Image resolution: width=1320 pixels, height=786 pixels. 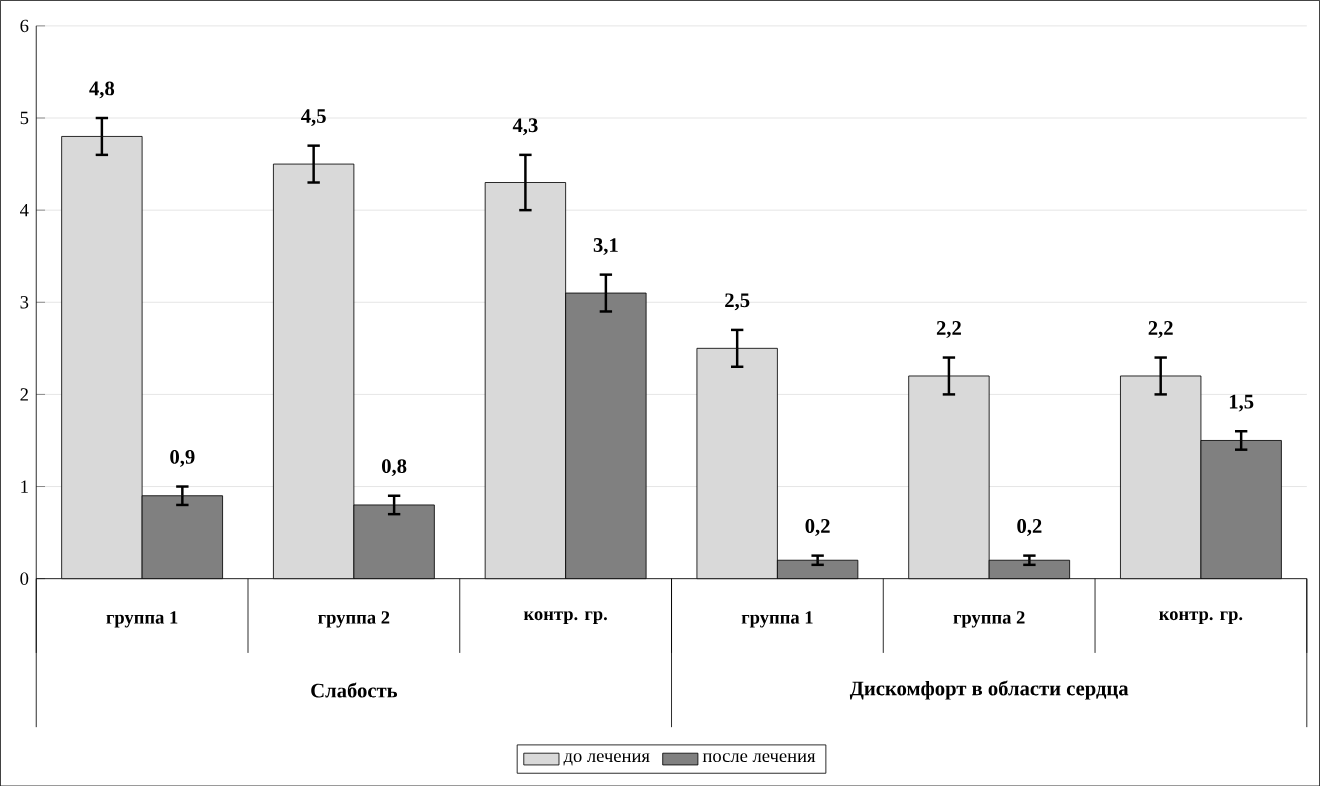 I want to click on text: Слабость, so click(x=354, y=690).